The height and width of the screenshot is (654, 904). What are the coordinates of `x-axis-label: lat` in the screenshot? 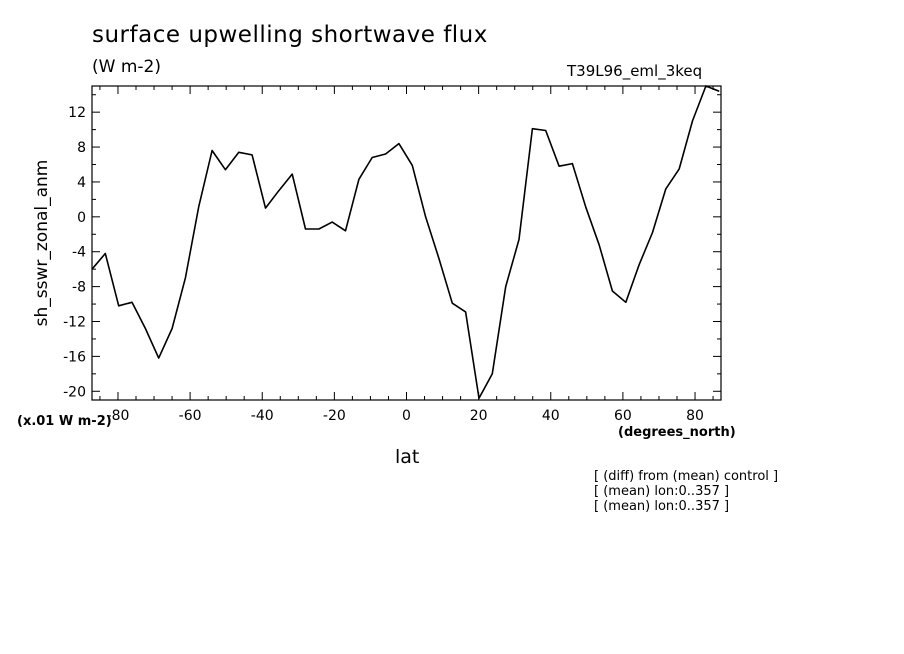 It's located at (407, 457).